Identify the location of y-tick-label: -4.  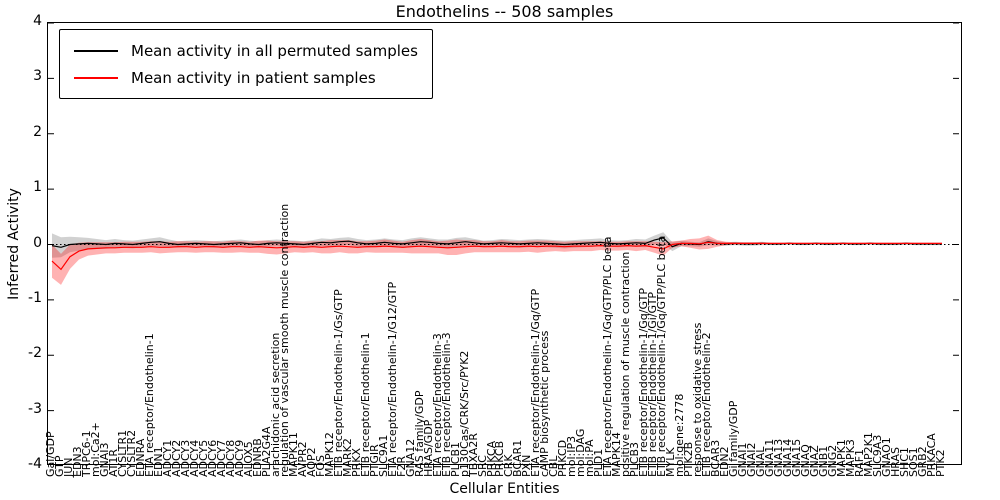
(35, 464).